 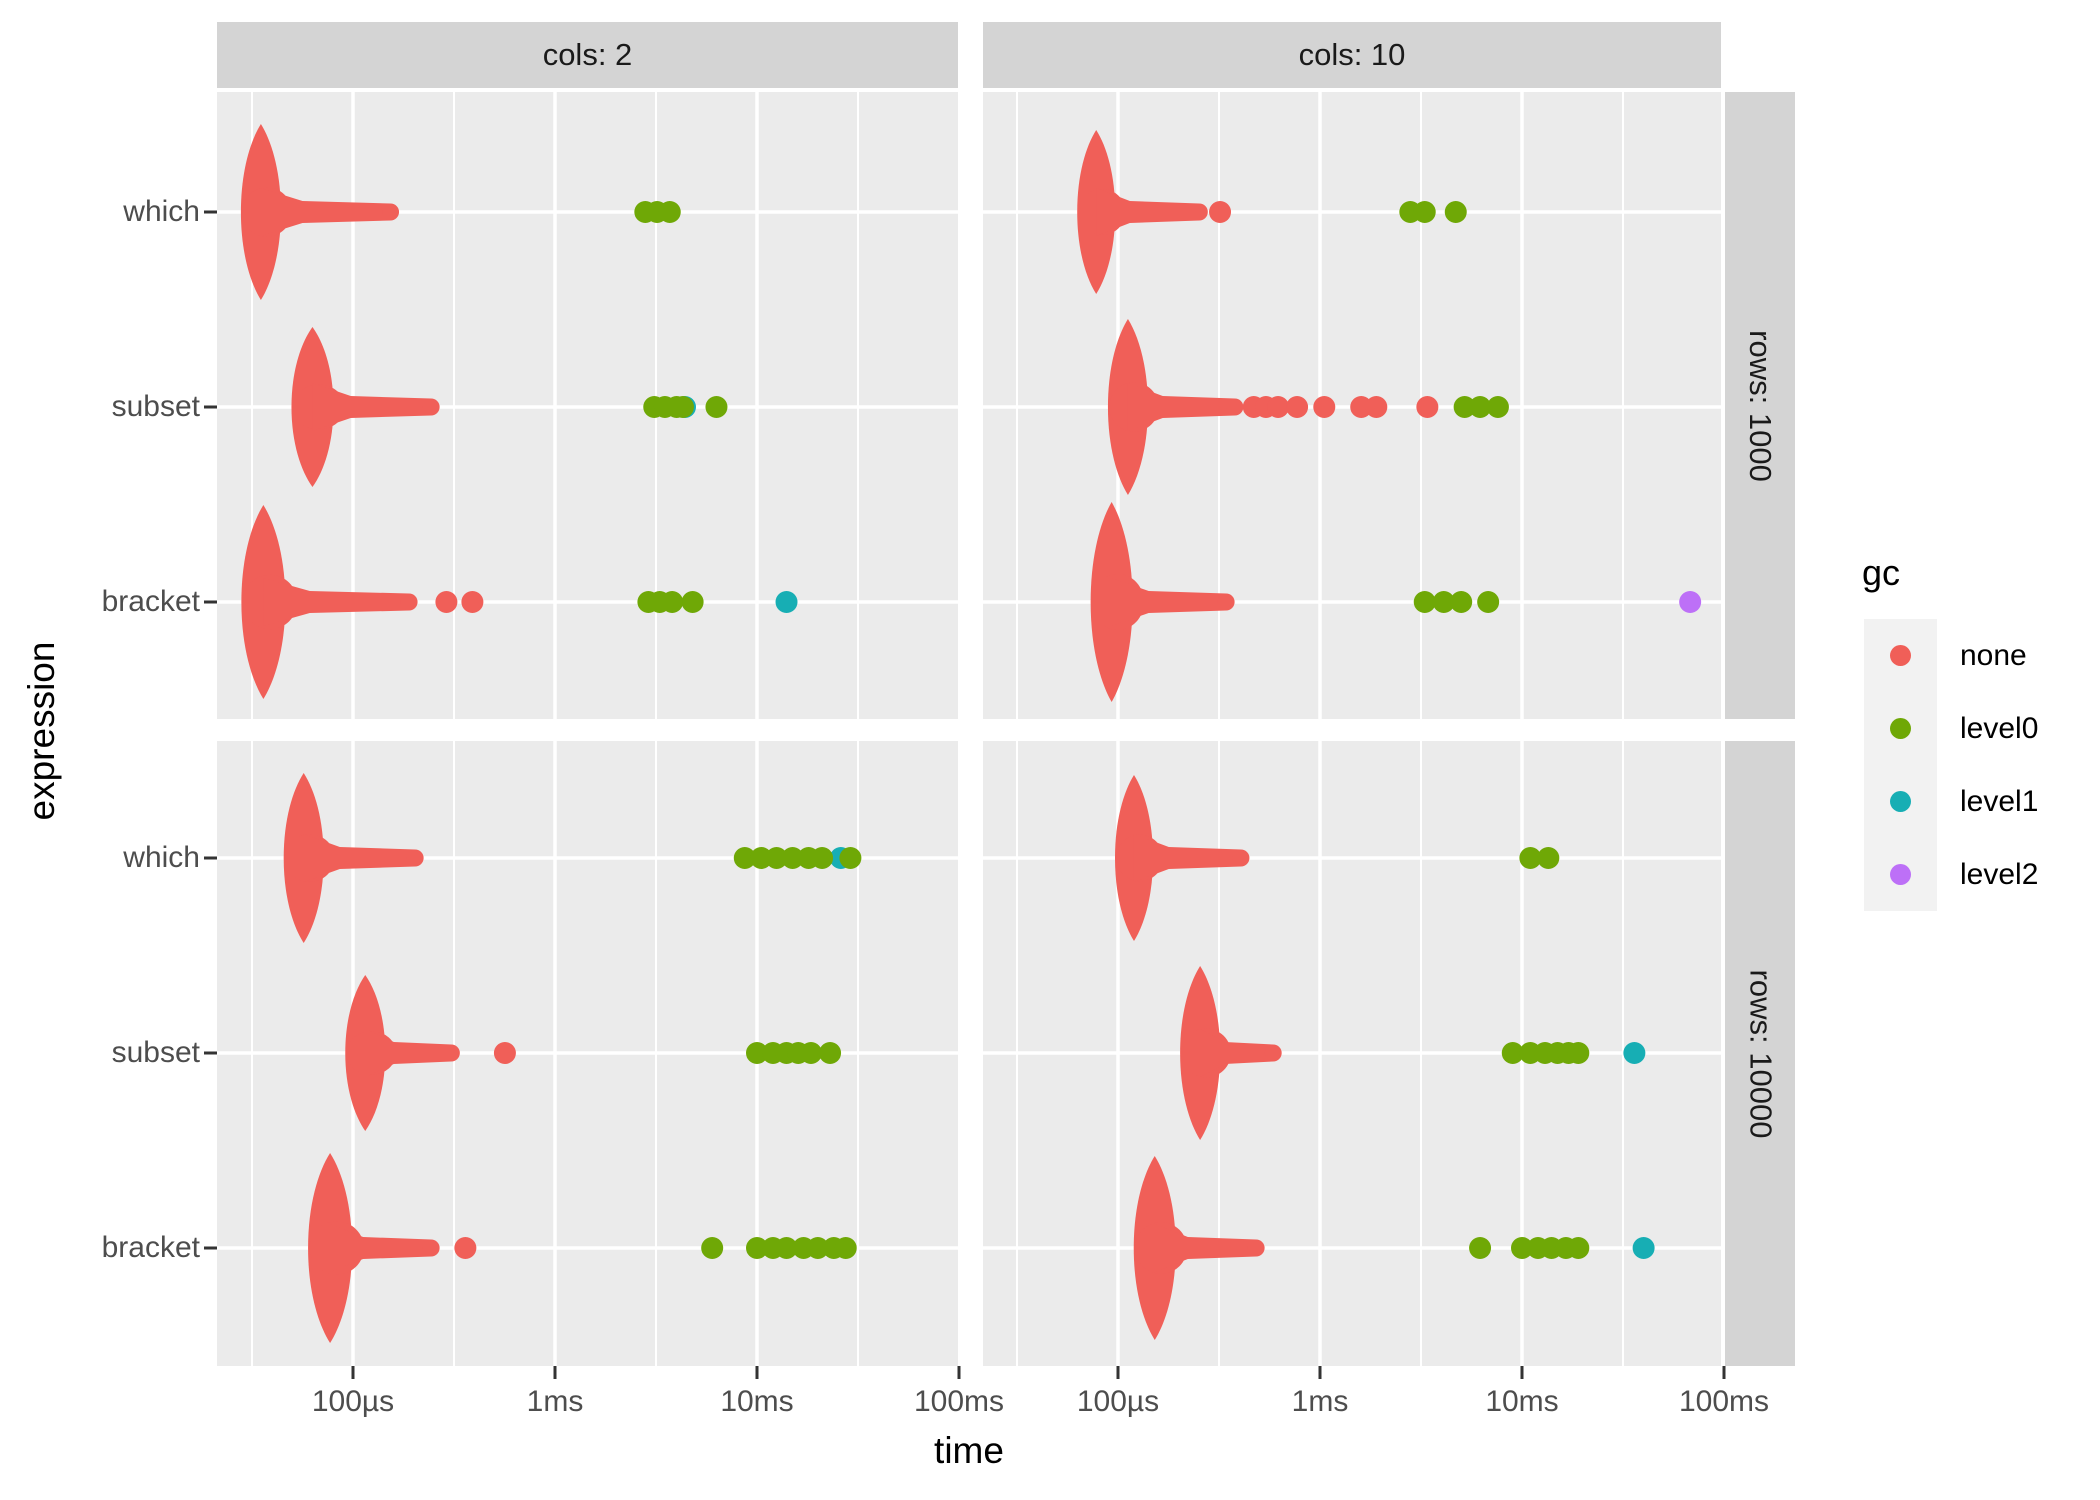 I want to click on facet-strip-label: rows: 10000, so click(x=1761, y=1053).